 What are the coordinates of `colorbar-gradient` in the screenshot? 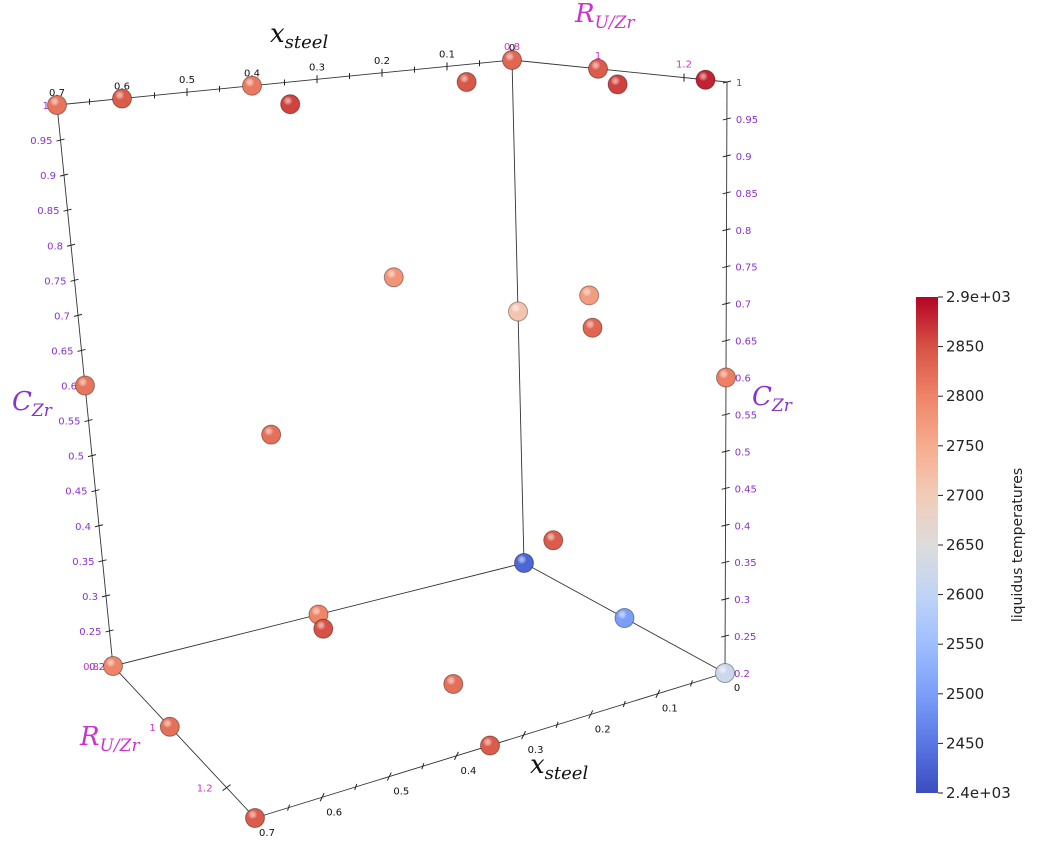 It's located at (927, 545).